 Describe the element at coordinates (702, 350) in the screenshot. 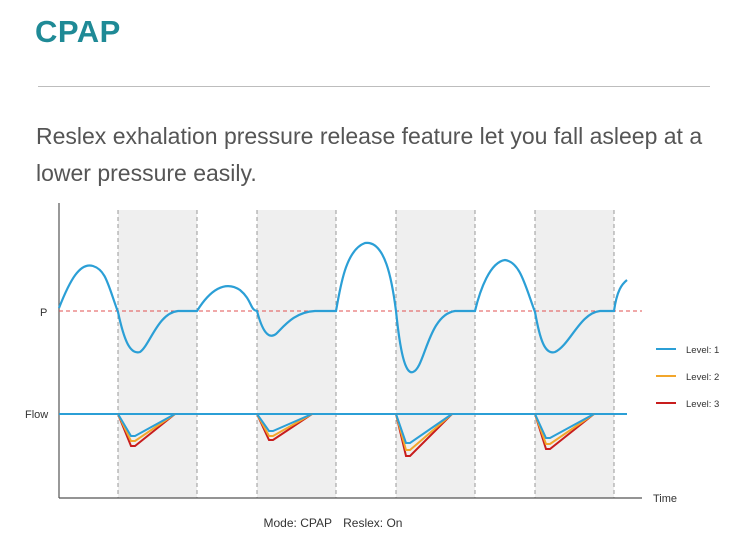

I see `legend-label-level-1: Level: 1` at that location.